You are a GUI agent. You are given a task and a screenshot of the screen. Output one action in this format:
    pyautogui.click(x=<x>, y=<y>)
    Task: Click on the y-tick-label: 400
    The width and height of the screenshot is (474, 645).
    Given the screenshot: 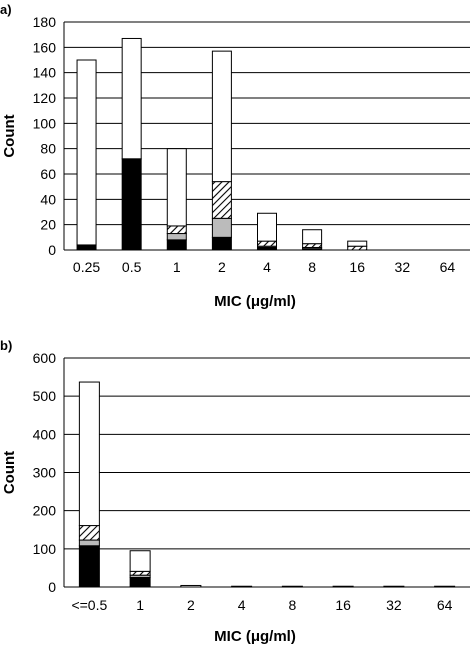 What is the action you would take?
    pyautogui.click(x=45, y=434)
    